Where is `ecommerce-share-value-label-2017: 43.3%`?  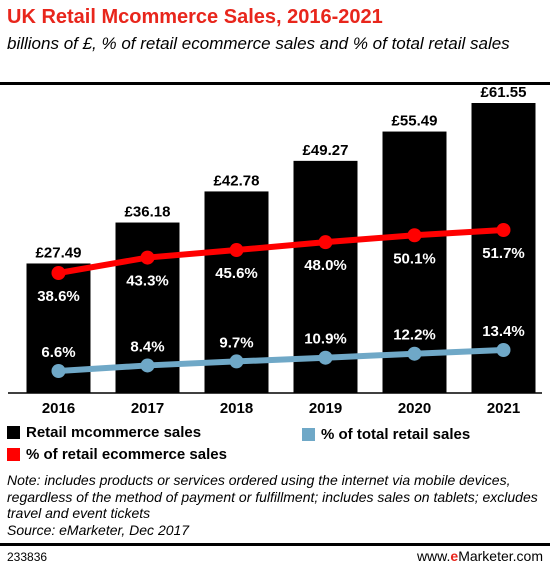
ecommerce-share-value-label-2017: 43.3% is located at coordinates (147, 281).